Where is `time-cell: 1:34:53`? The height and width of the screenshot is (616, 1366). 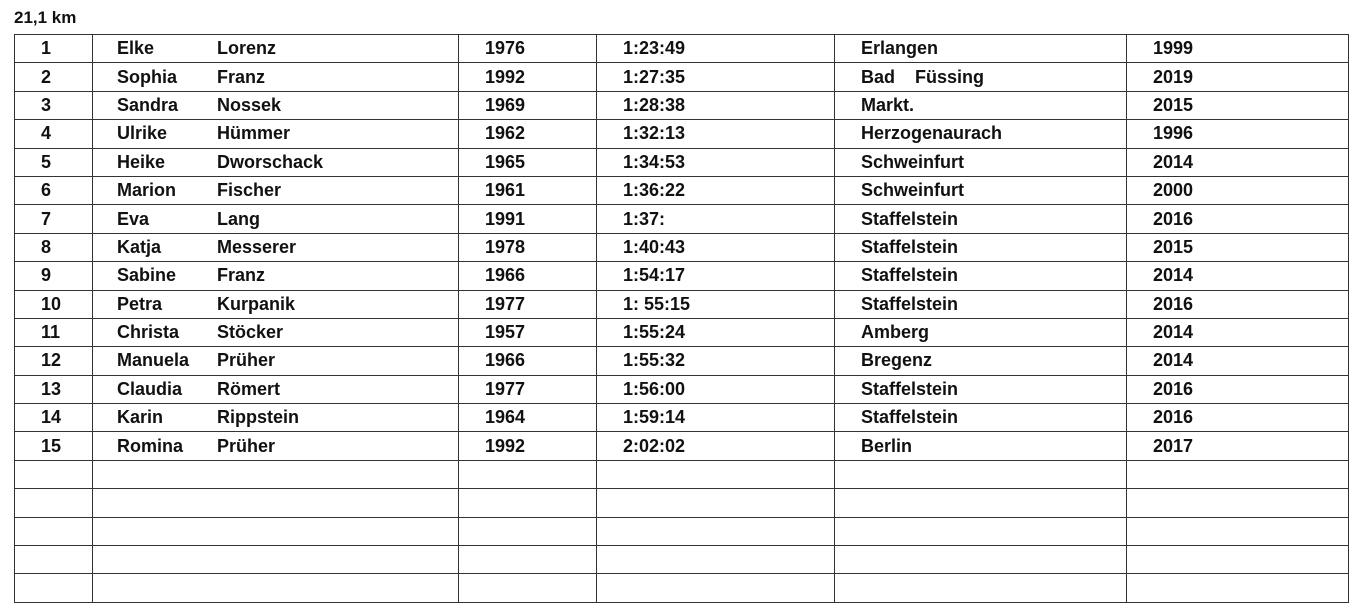 time-cell: 1:34:53 is located at coordinates (715, 162).